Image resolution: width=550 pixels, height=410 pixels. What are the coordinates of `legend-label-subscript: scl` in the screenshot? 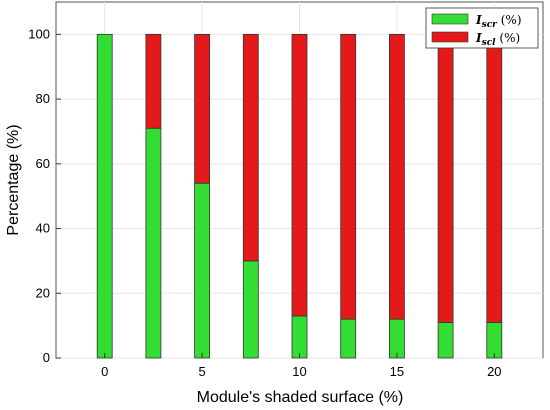 It's located at (489, 43).